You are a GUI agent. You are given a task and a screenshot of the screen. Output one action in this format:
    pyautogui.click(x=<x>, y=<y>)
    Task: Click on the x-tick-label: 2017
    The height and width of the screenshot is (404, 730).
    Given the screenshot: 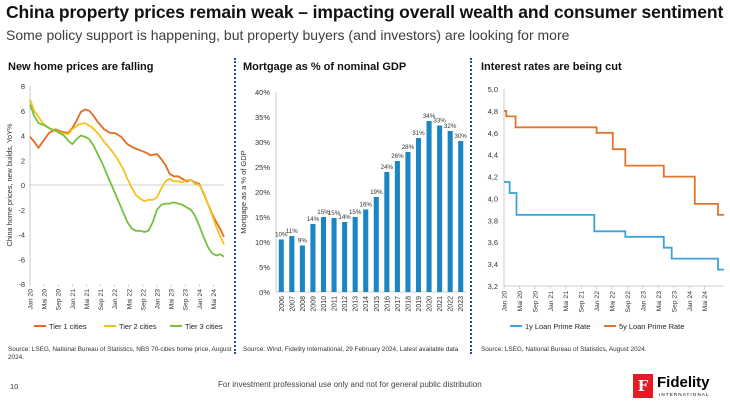 What is the action you would take?
    pyautogui.click(x=398, y=304)
    